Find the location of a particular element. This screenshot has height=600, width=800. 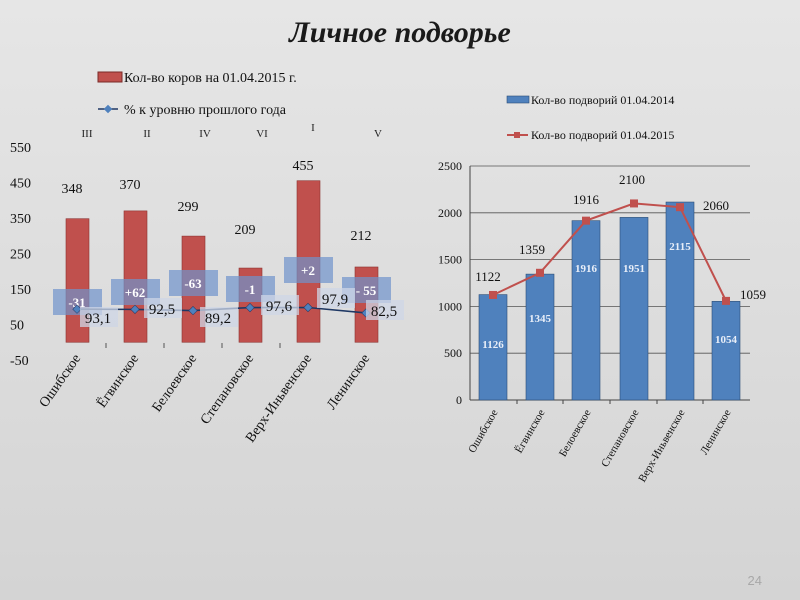

bar-value-label: 370 is located at coordinates (130, 185).